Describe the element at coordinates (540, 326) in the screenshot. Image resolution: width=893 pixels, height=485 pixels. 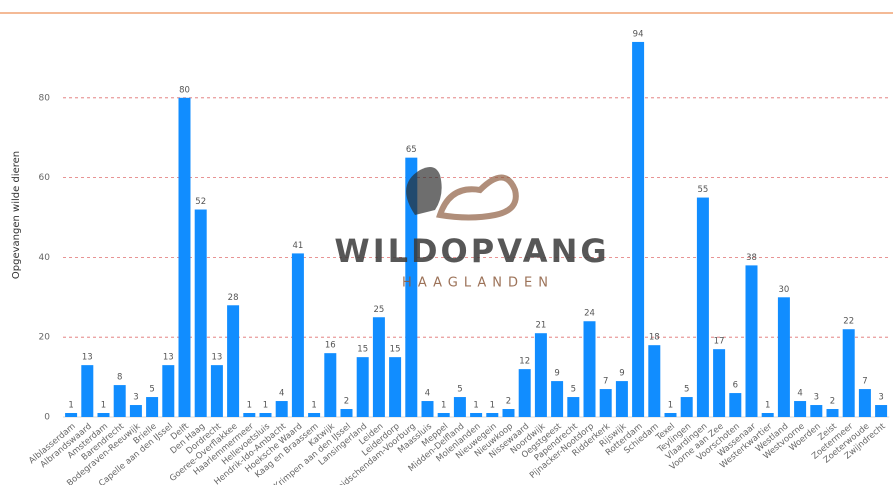
I see `value-label: 21` at that location.